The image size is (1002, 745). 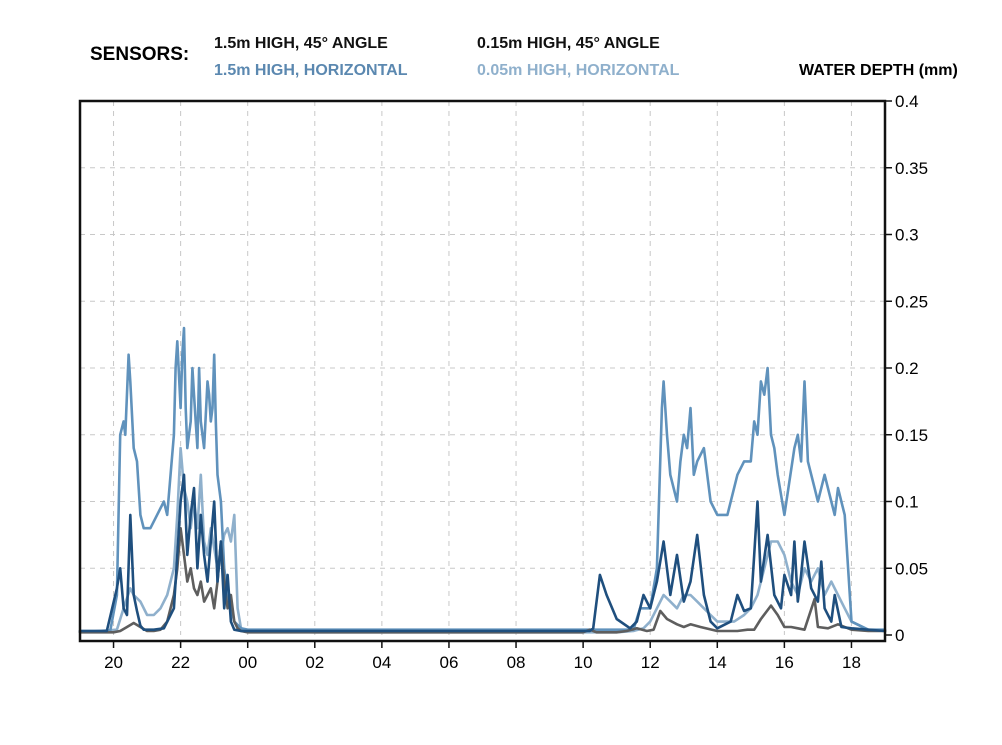 I want to click on x-tick-label: 10, so click(x=583, y=662).